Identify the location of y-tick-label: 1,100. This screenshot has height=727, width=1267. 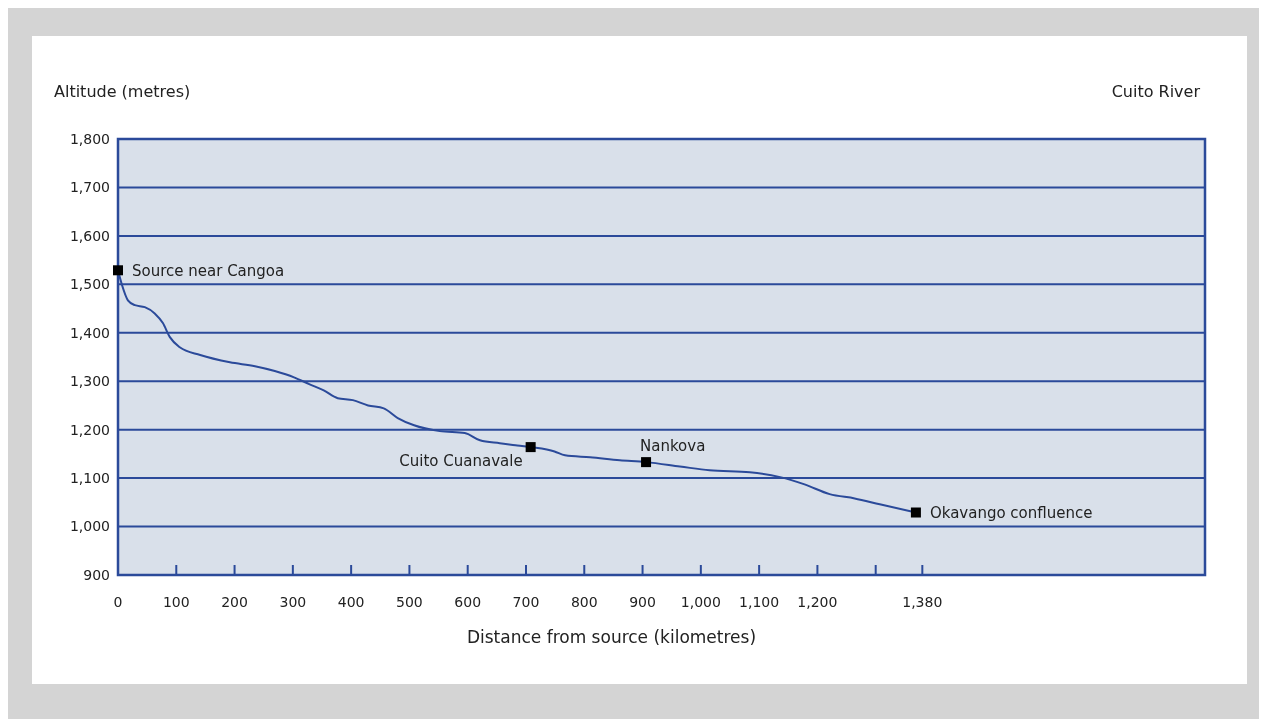
(89, 478).